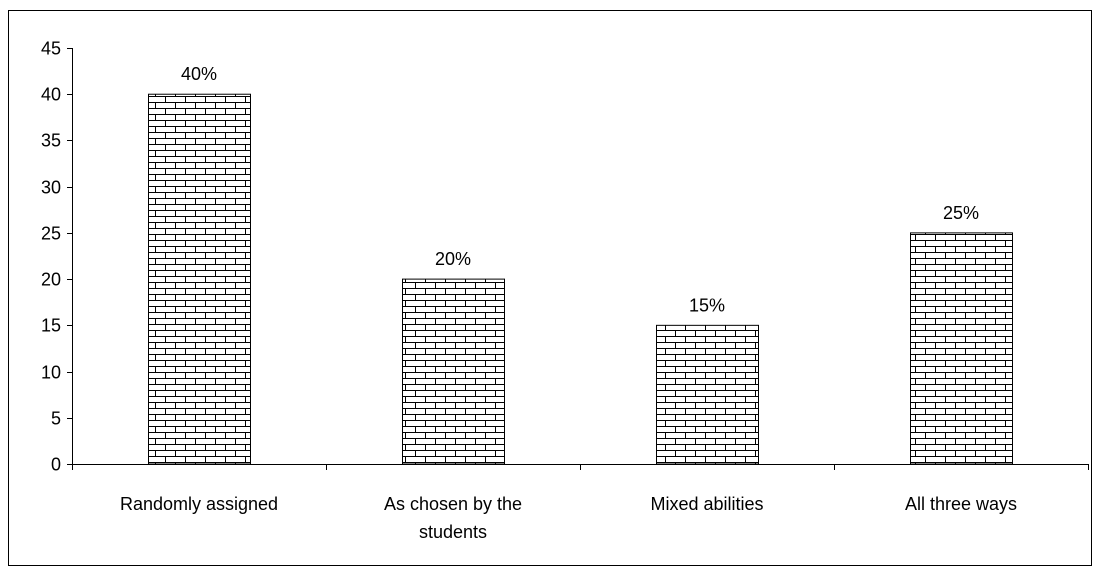 This screenshot has height=568, width=1096. What do you see at coordinates (453, 259) in the screenshot?
I see `data-label-2: 20%` at bounding box center [453, 259].